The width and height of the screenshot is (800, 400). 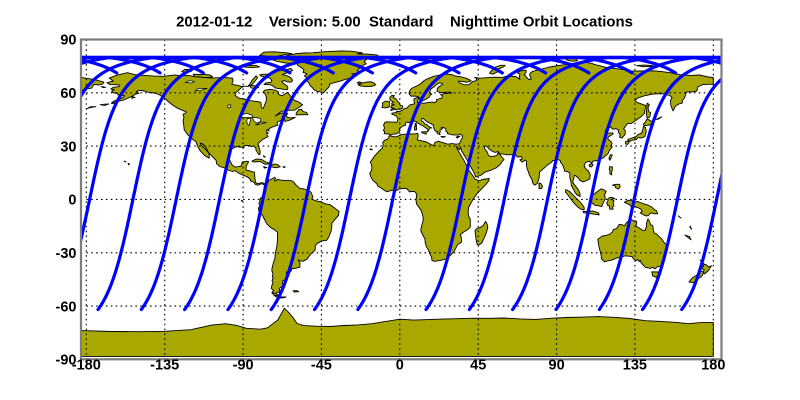 I want to click on svg-text: -180, so click(x=86, y=365).